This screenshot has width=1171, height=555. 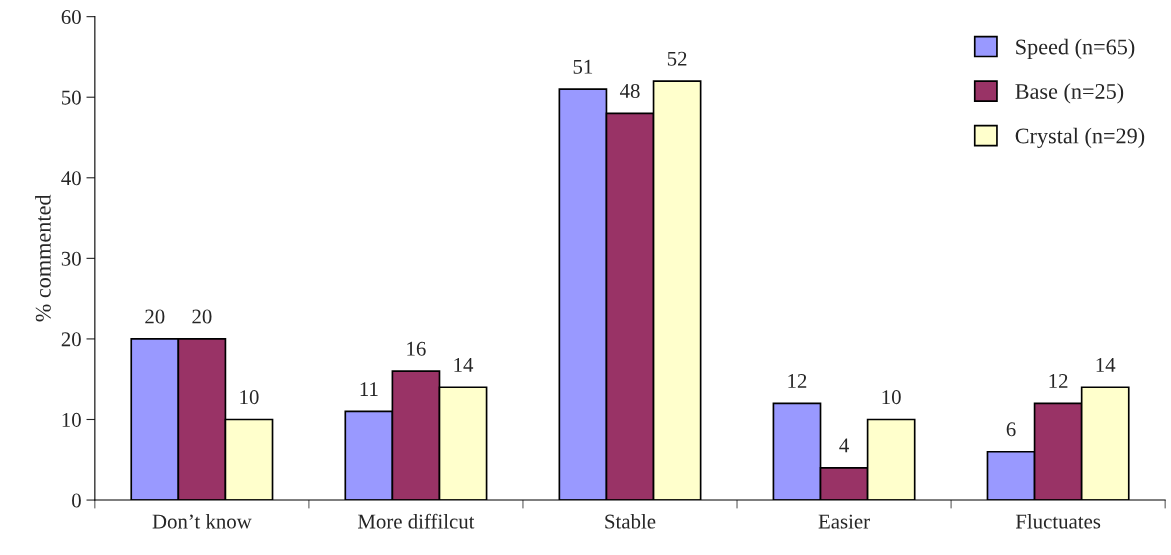 What do you see at coordinates (1080, 138) in the screenshot?
I see `legend-label: Crystal (n=29)` at bounding box center [1080, 138].